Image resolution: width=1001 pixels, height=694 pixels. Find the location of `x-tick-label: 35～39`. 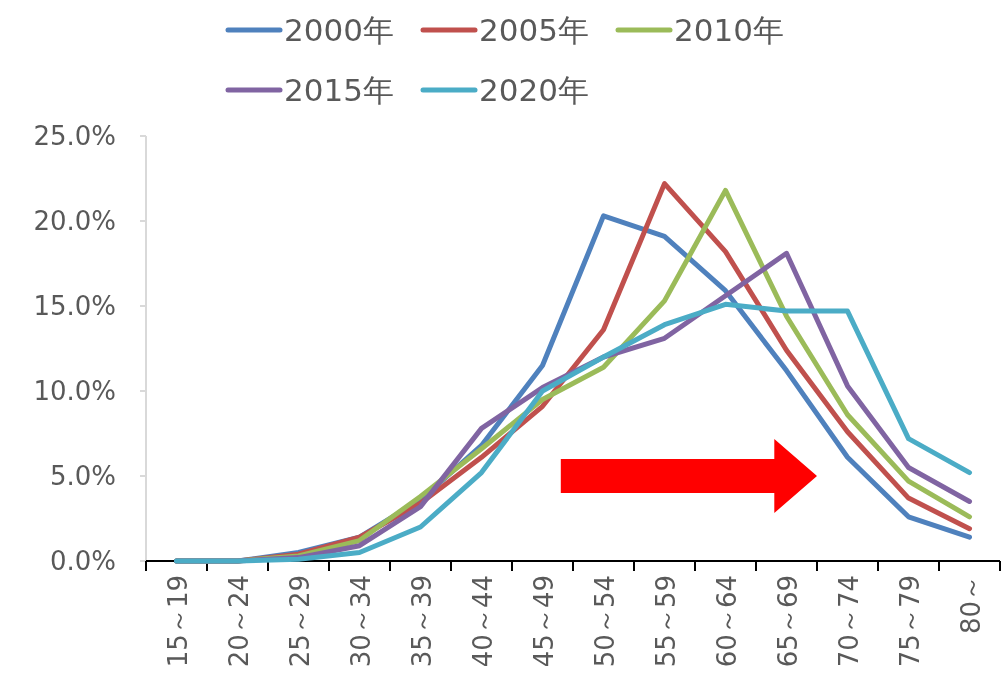

x-tick-label: 35～39 is located at coordinates (421, 621).